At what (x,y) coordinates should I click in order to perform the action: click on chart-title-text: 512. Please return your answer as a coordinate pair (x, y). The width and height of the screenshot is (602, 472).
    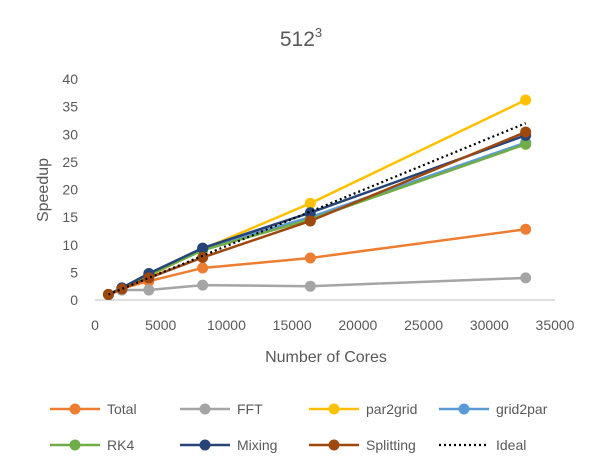
    Looking at the image, I should click on (297, 39).